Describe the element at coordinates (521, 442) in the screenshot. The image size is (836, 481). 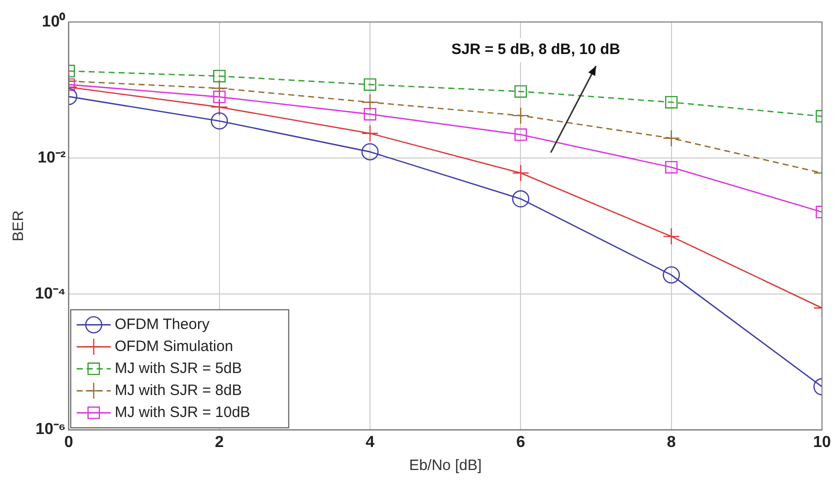
I see `x-tick-label: 6` at that location.